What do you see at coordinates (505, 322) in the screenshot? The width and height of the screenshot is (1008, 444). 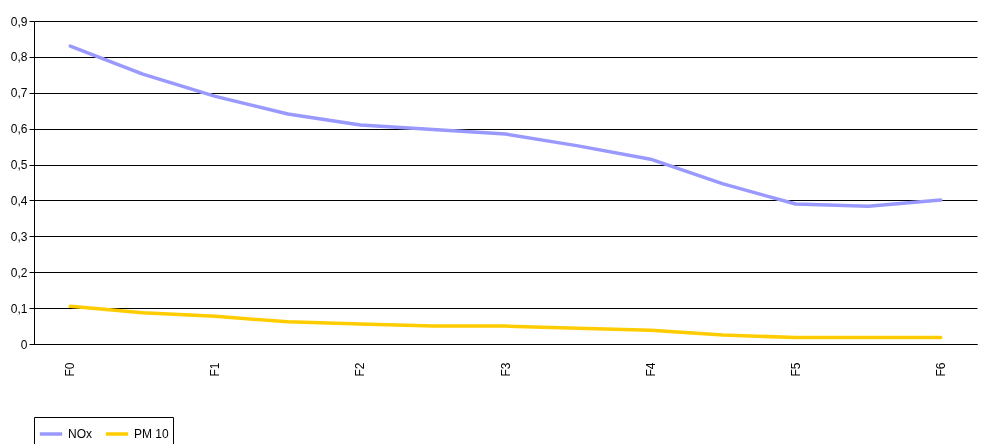 I see `line-series` at bounding box center [505, 322].